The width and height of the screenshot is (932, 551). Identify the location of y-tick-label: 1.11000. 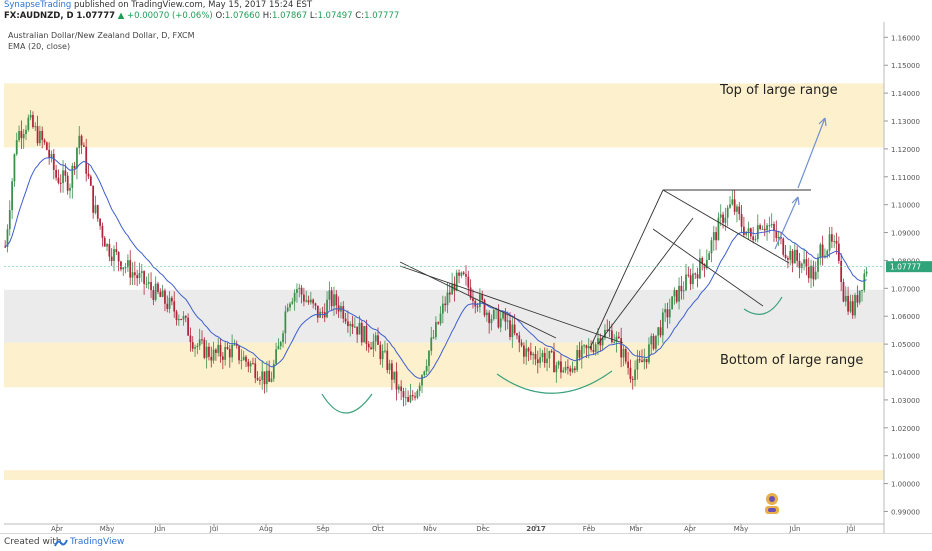
(905, 178).